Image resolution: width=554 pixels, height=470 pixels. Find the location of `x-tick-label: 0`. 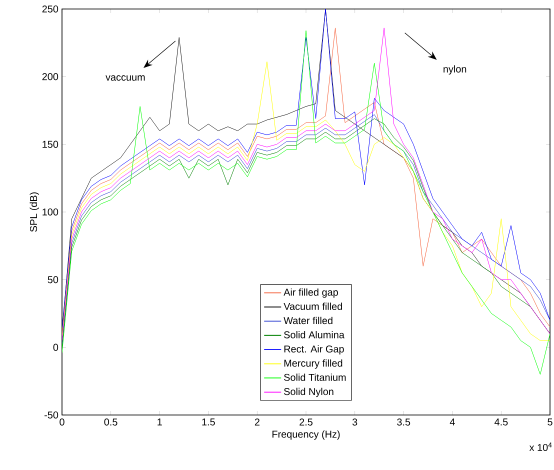

x-tick-label: 0 is located at coordinates (62, 422).